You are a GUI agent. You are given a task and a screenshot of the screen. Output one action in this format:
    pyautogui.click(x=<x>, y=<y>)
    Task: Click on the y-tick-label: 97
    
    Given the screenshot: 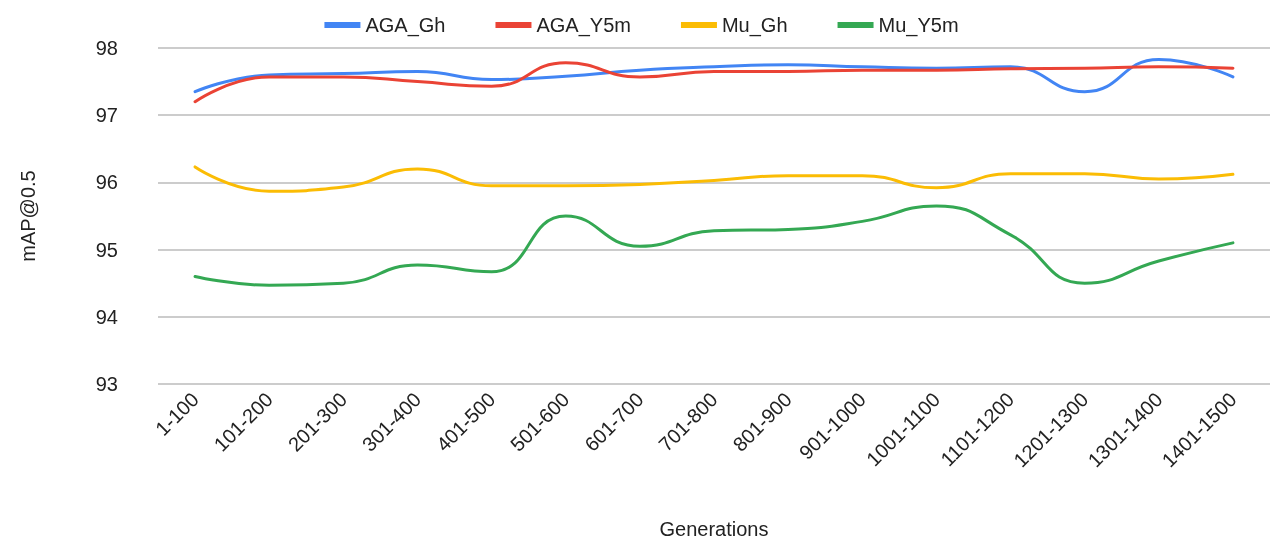 What is the action you would take?
    pyautogui.click(x=106, y=115)
    